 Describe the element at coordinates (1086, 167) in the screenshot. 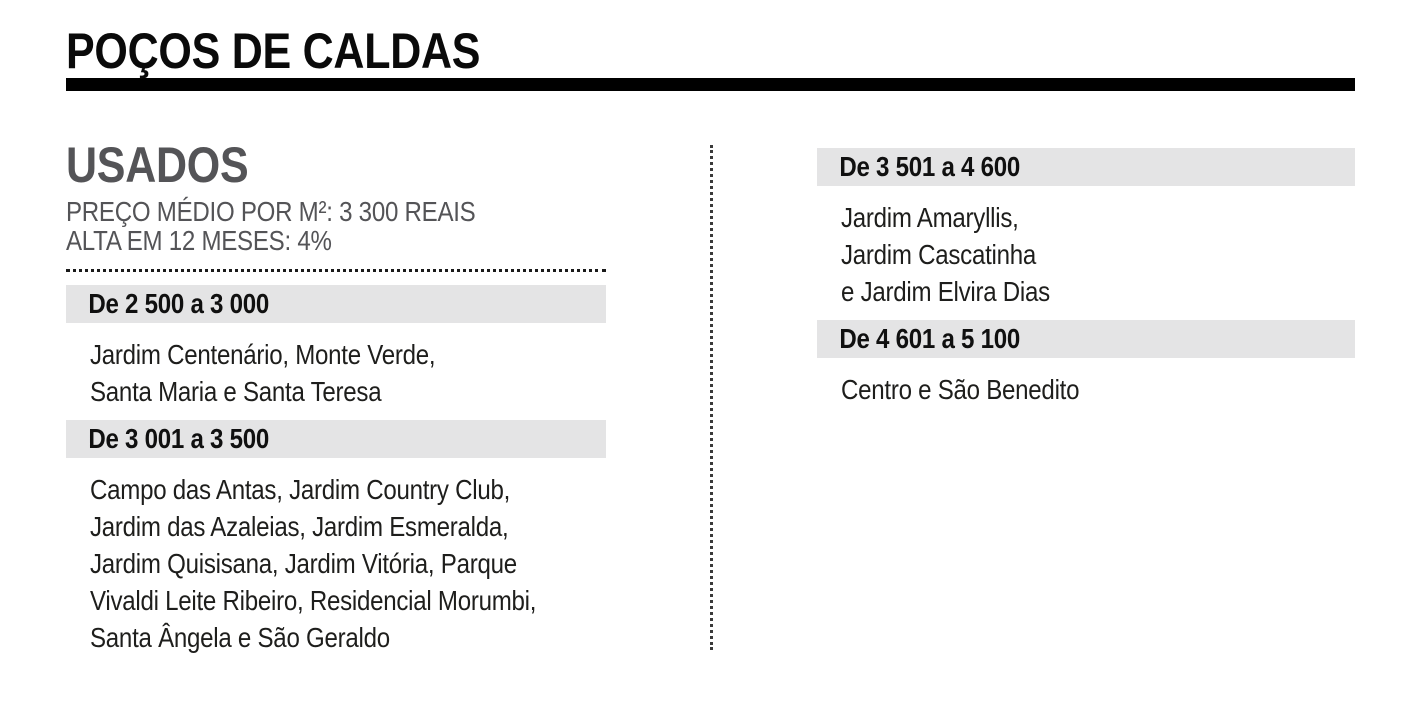

I see `price-range-band-3: De 3 501 a 4 600` at that location.